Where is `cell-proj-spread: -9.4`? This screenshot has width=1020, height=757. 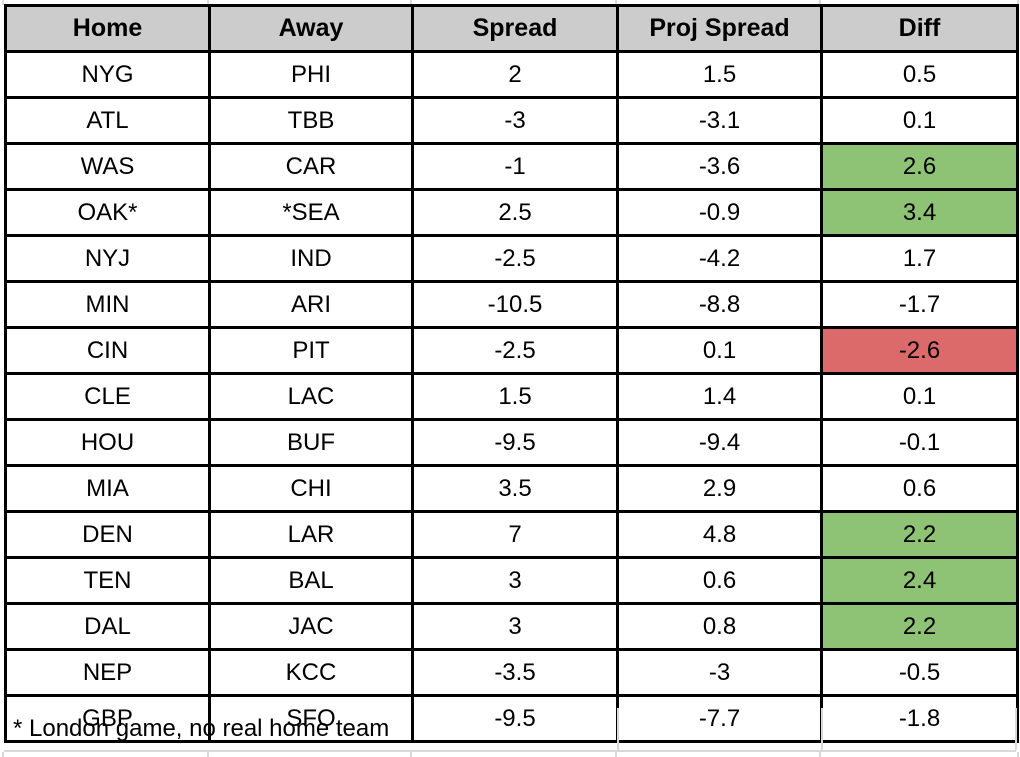
cell-proj-spread: -9.4 is located at coordinates (719, 442).